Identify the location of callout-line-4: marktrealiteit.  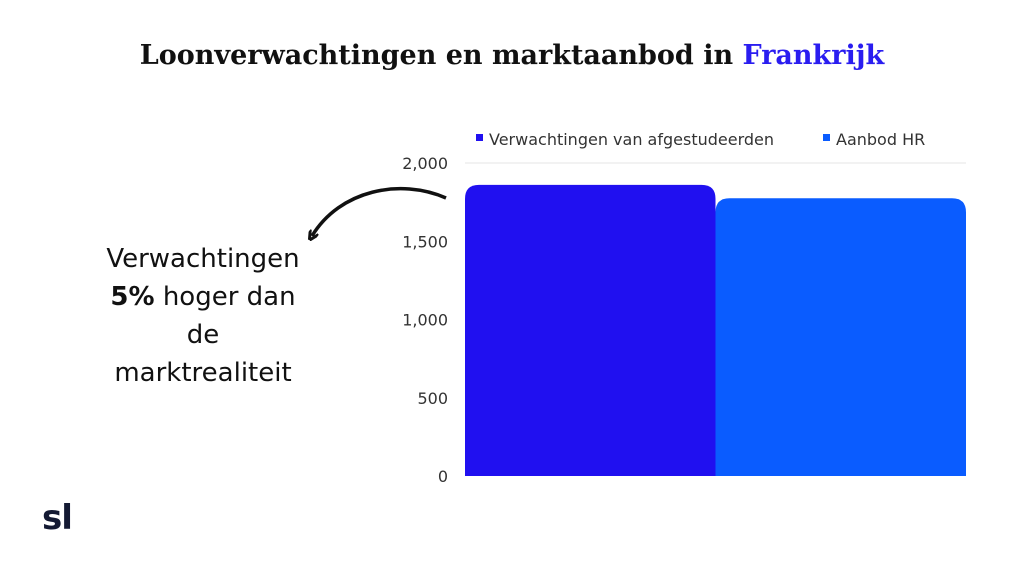
(203, 373).